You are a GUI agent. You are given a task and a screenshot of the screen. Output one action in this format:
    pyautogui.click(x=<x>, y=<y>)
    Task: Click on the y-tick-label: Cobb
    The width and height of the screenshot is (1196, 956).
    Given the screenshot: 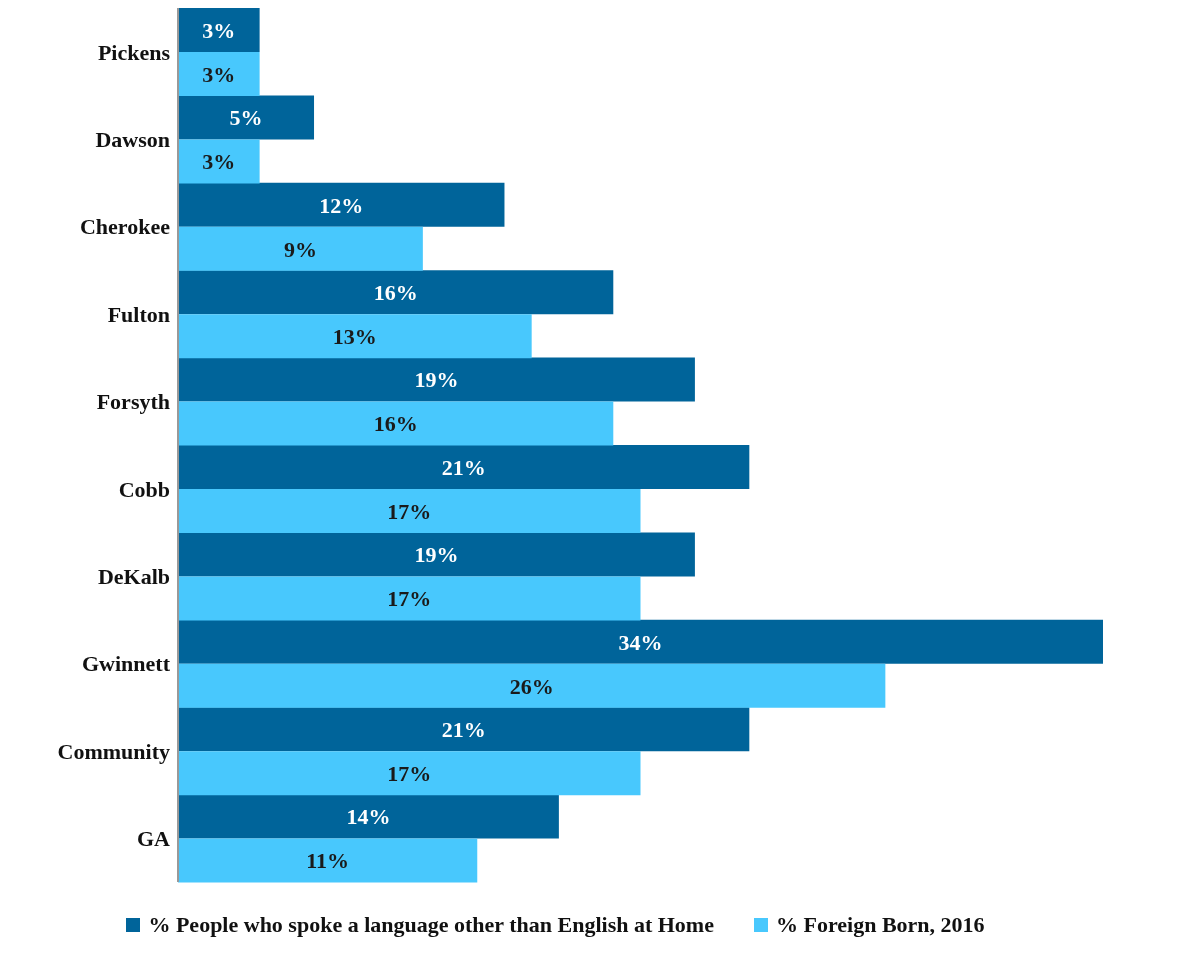 What is the action you would take?
    pyautogui.click(x=144, y=489)
    